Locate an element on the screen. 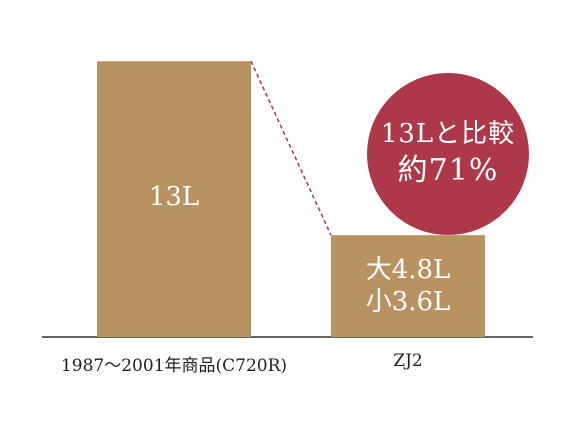  category-label-zj2: ZJ2 is located at coordinates (408, 361).